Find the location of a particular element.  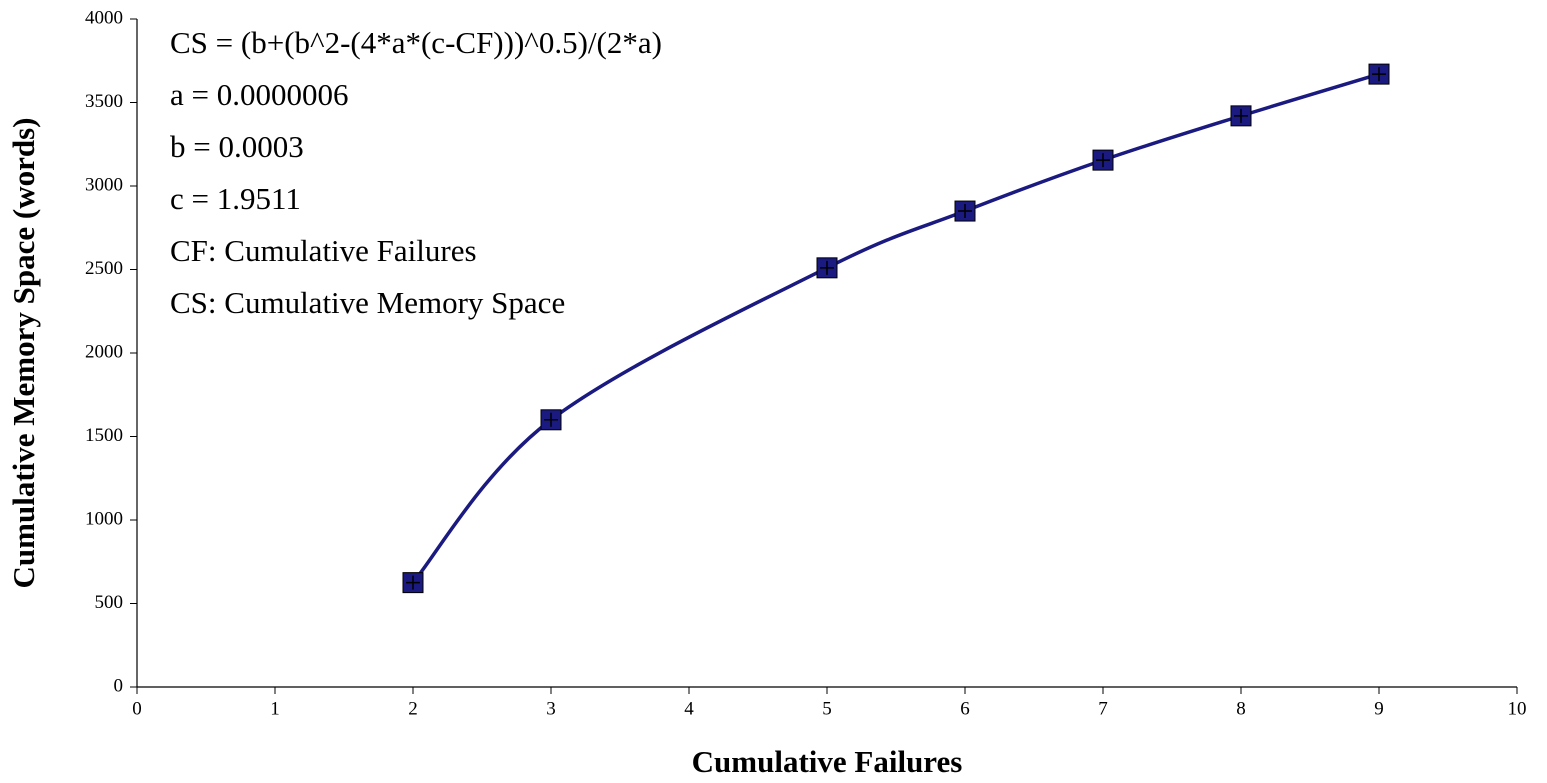

annotation: CS = (b+(b^2-(4*a*(c-CF)))^0.5)/(2*a) is located at coordinates (416, 42).